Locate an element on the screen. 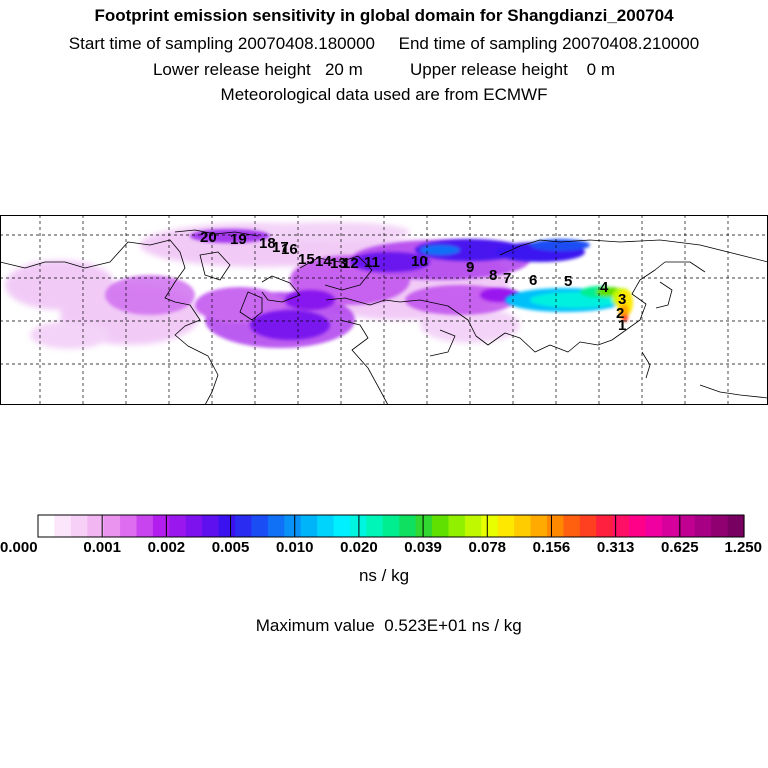 Image resolution: width=768 pixels, height=768 pixels. colorbar-frame is located at coordinates (391, 526).